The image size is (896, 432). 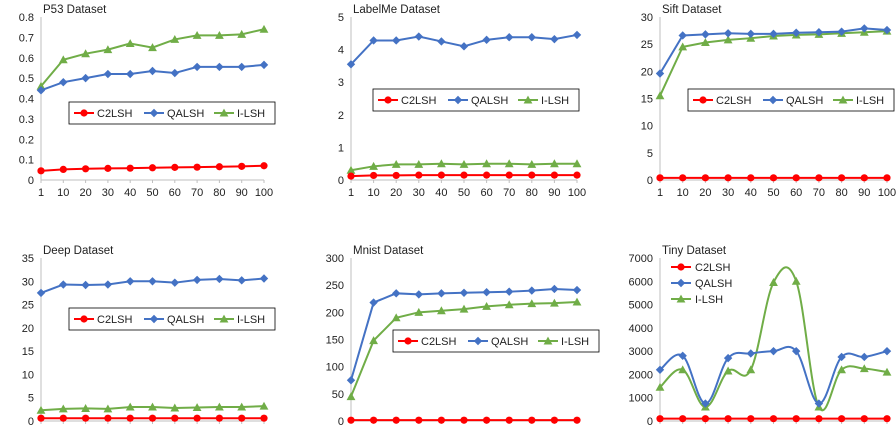 I want to click on x-tick-label: 90, so click(x=554, y=193).